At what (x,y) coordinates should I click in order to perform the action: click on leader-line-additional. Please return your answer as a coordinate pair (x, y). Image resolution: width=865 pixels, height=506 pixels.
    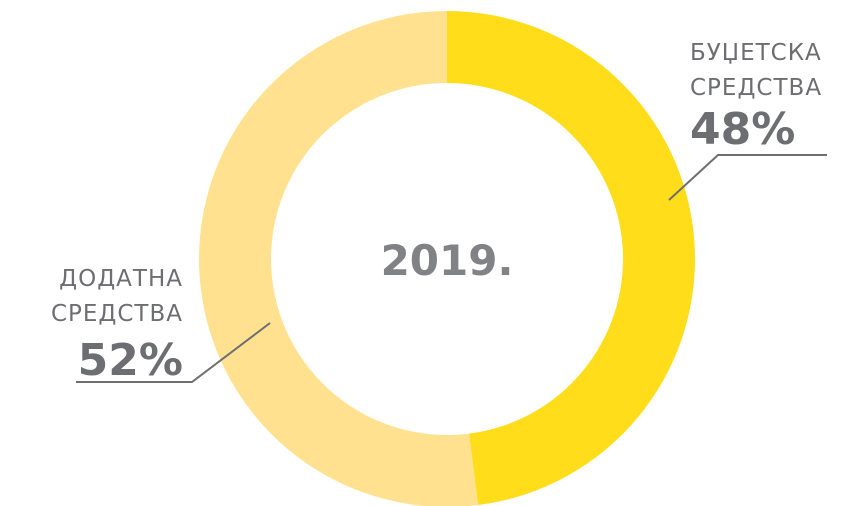
    Looking at the image, I should click on (173, 352).